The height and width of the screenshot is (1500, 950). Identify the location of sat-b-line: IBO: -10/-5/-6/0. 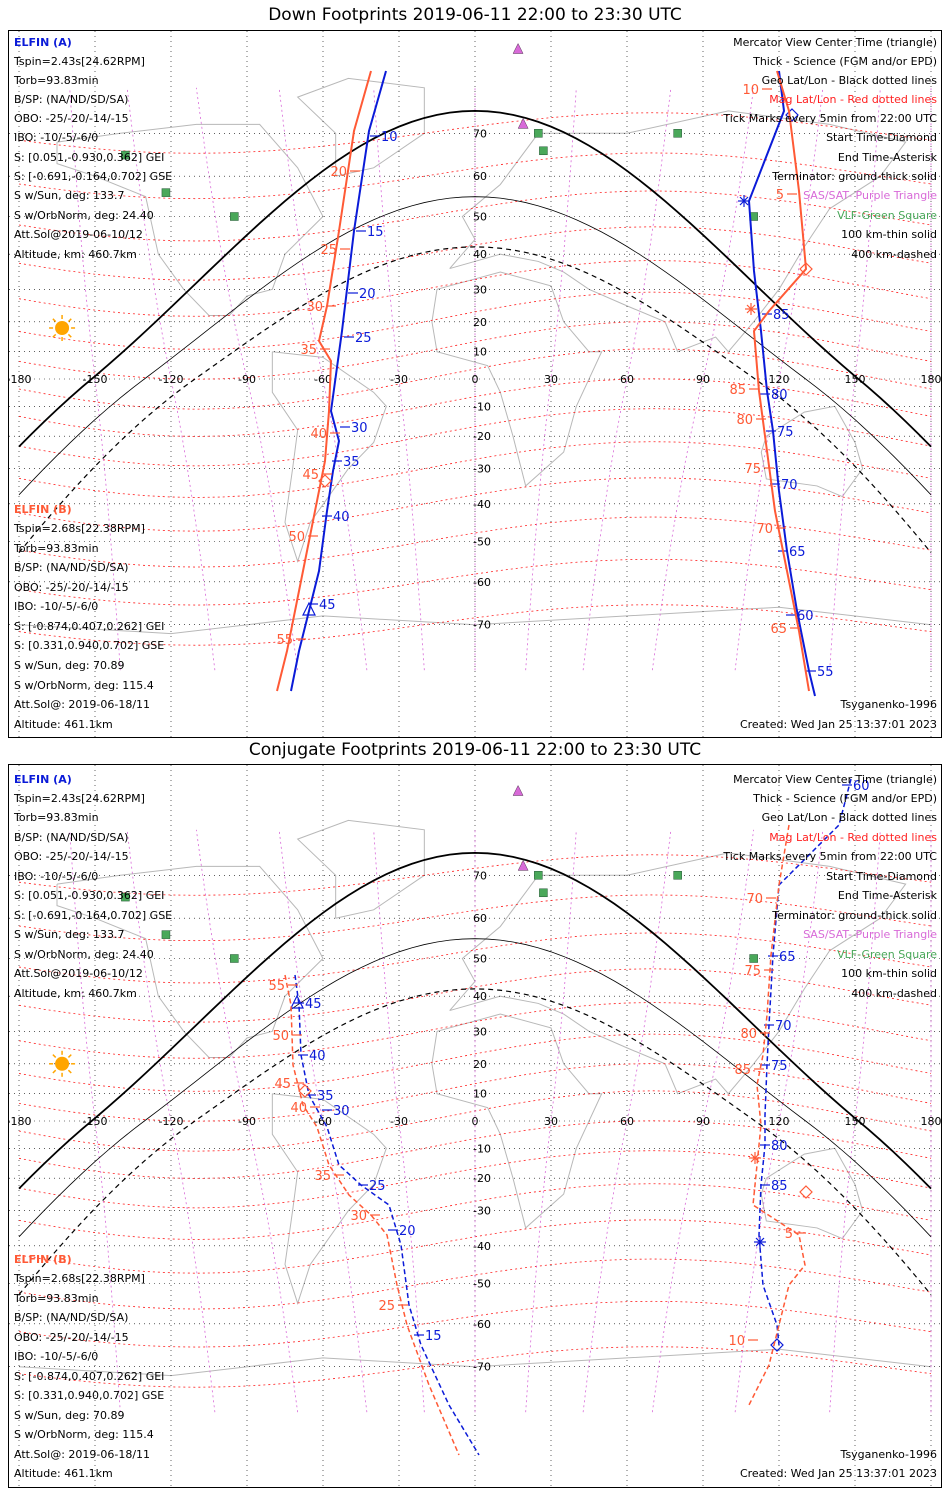
(56, 606).